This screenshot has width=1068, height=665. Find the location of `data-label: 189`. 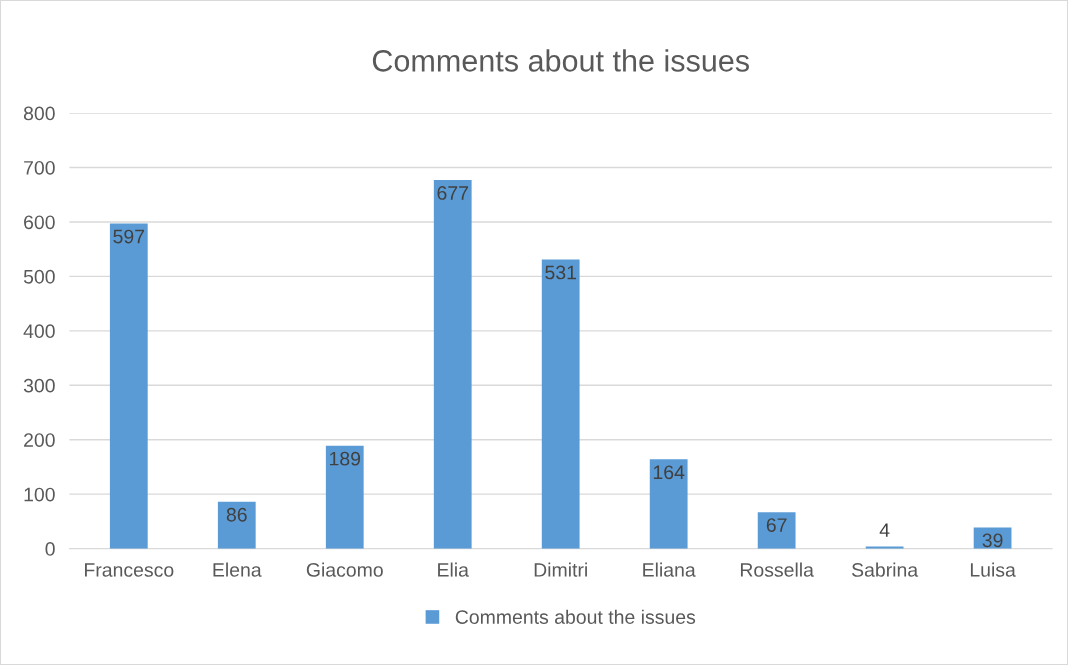

data-label: 189 is located at coordinates (345, 458).